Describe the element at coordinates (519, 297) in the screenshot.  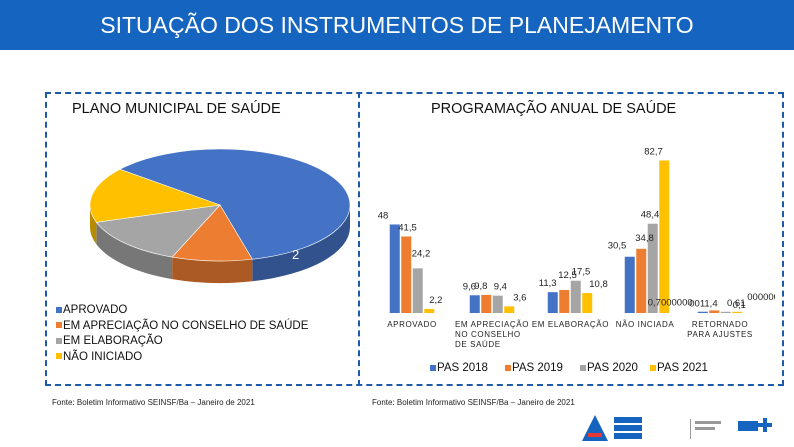
I see `bar-value-label: 3,6` at that location.